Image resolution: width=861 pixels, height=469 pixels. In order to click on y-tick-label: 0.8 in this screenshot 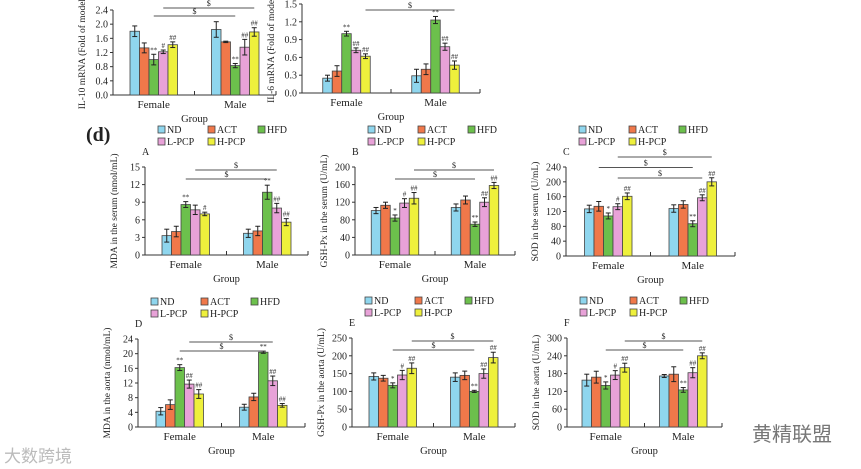, I will do `click(102, 67)`.